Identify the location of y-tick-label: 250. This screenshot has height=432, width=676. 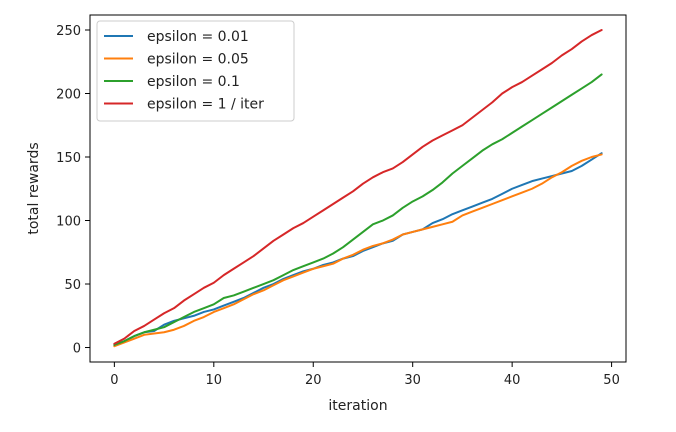
(68, 31).